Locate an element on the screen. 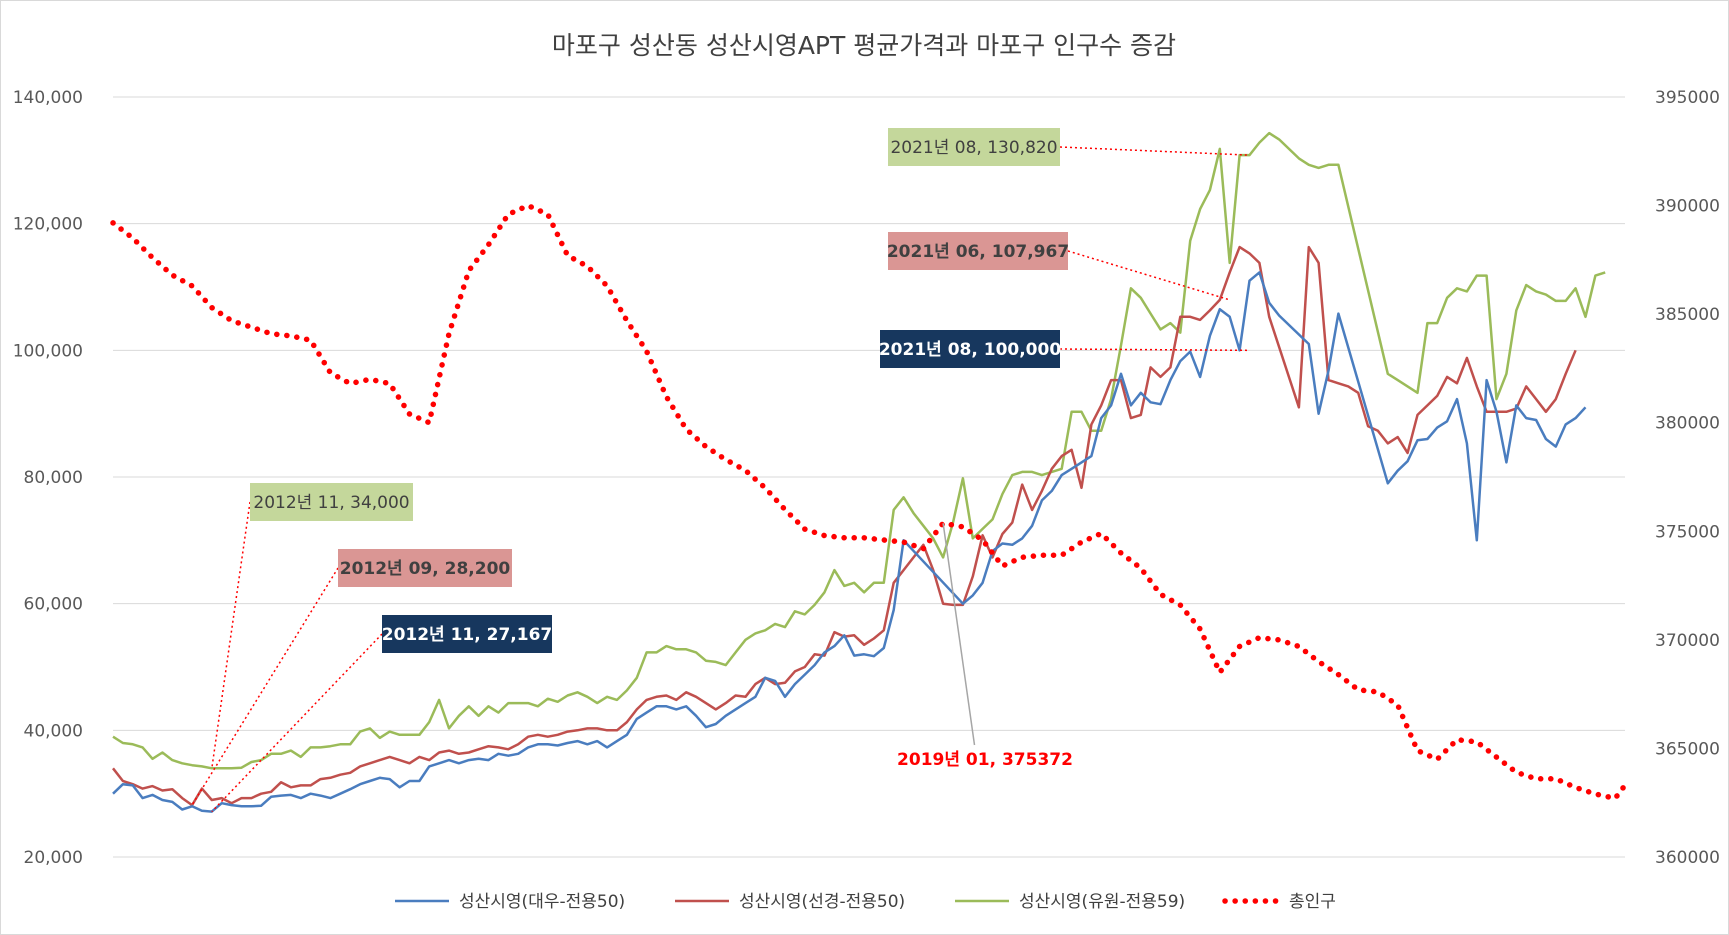  right-tick-label: 395000 is located at coordinates (1687, 98).